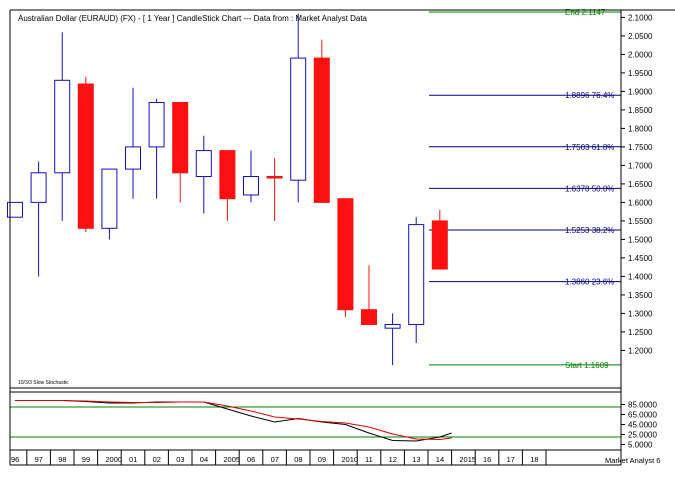  I want to click on price-ytick-label: 1.8500, so click(640, 110).